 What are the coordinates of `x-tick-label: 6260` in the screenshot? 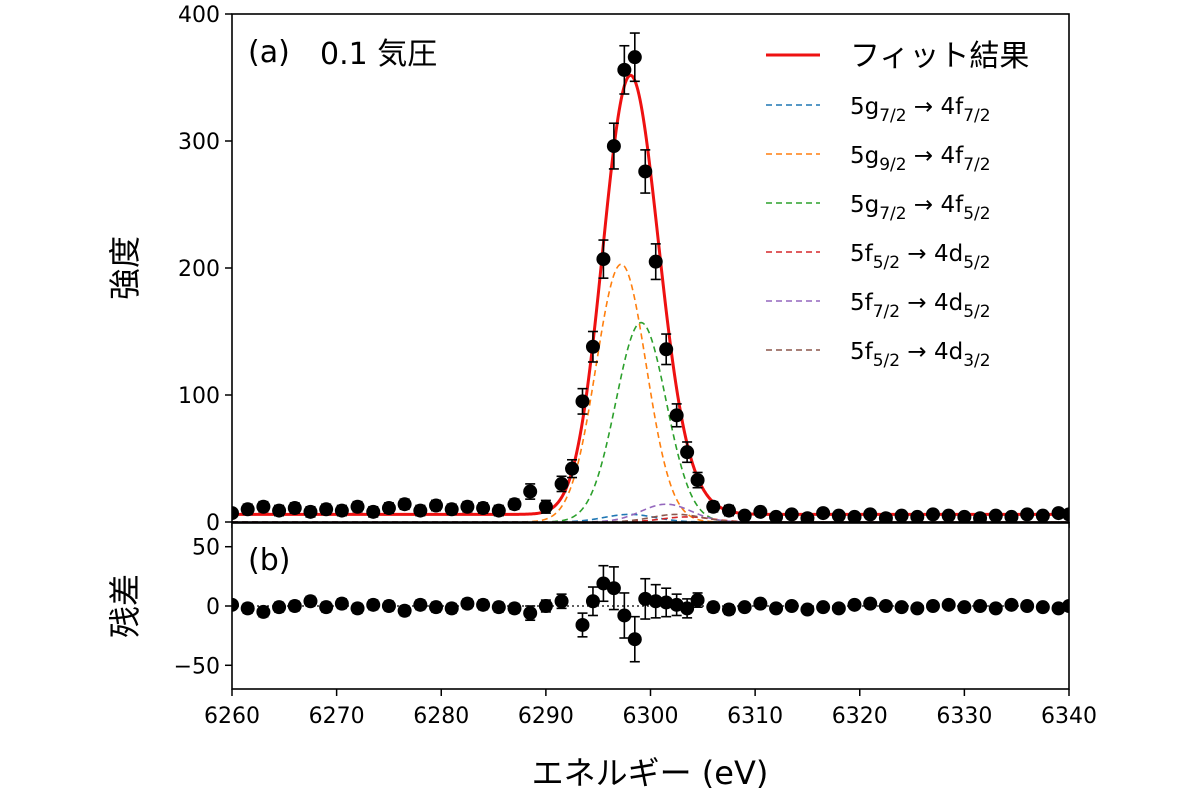 It's located at (232, 716).